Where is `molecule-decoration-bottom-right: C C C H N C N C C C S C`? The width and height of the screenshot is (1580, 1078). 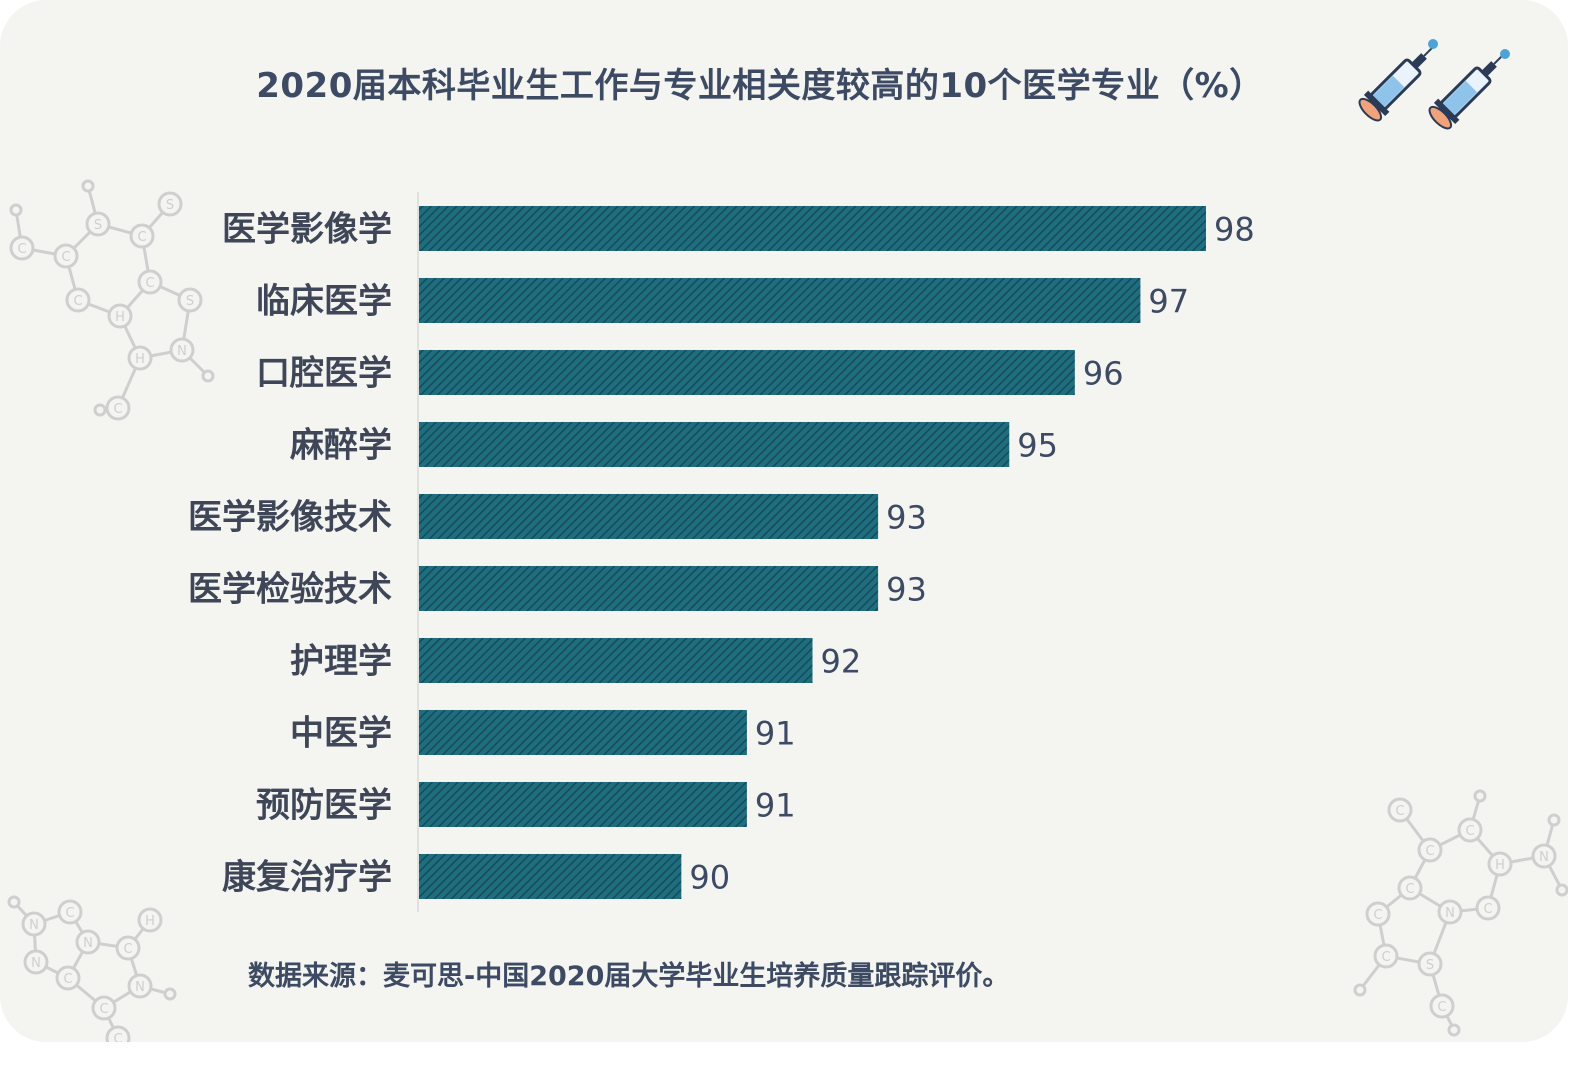
molecule-decoration-bottom-right: C C C H N C N C C C S C is located at coordinates (1460, 913).